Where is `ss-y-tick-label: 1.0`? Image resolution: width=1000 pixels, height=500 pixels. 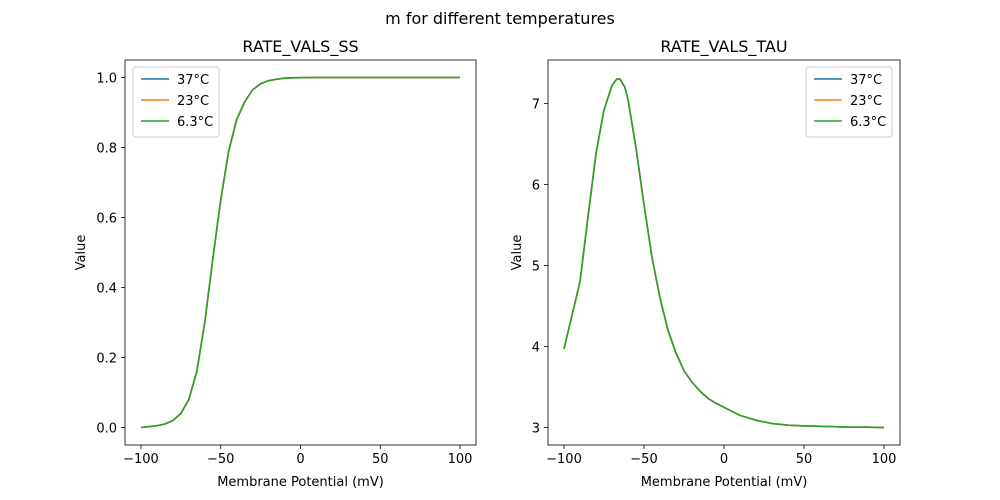 ss-y-tick-label: 1.0 is located at coordinates (106, 79).